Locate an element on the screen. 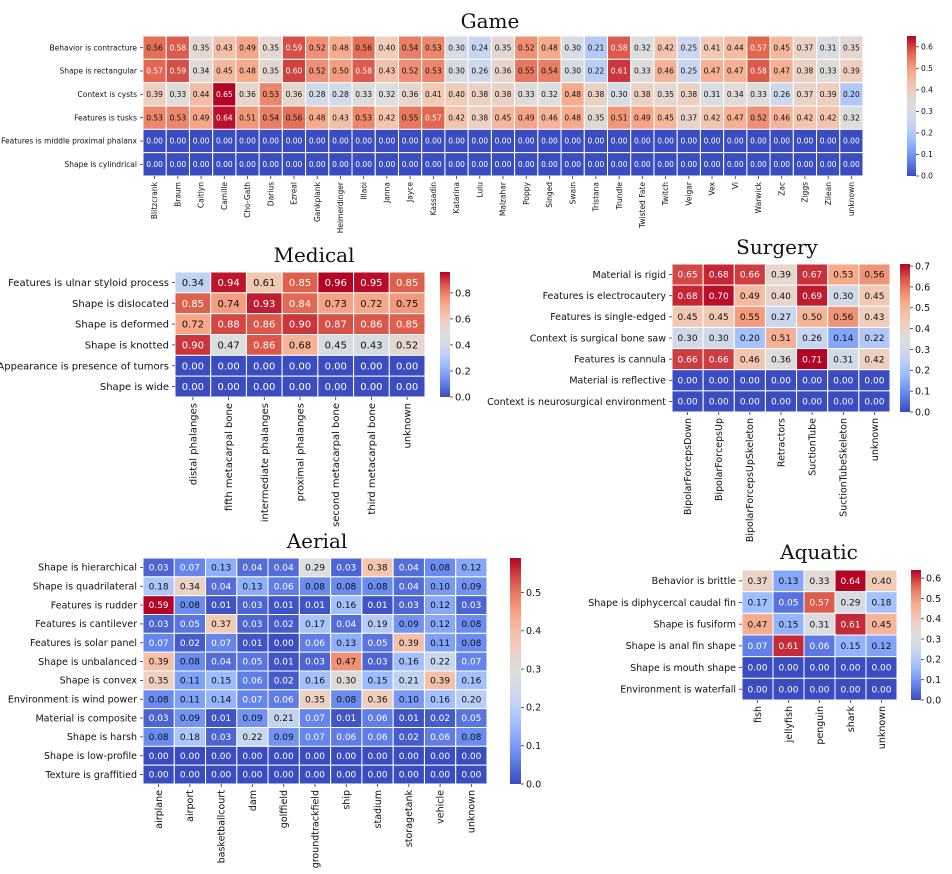  cell-value-label: 0.41 is located at coordinates (433, 94).